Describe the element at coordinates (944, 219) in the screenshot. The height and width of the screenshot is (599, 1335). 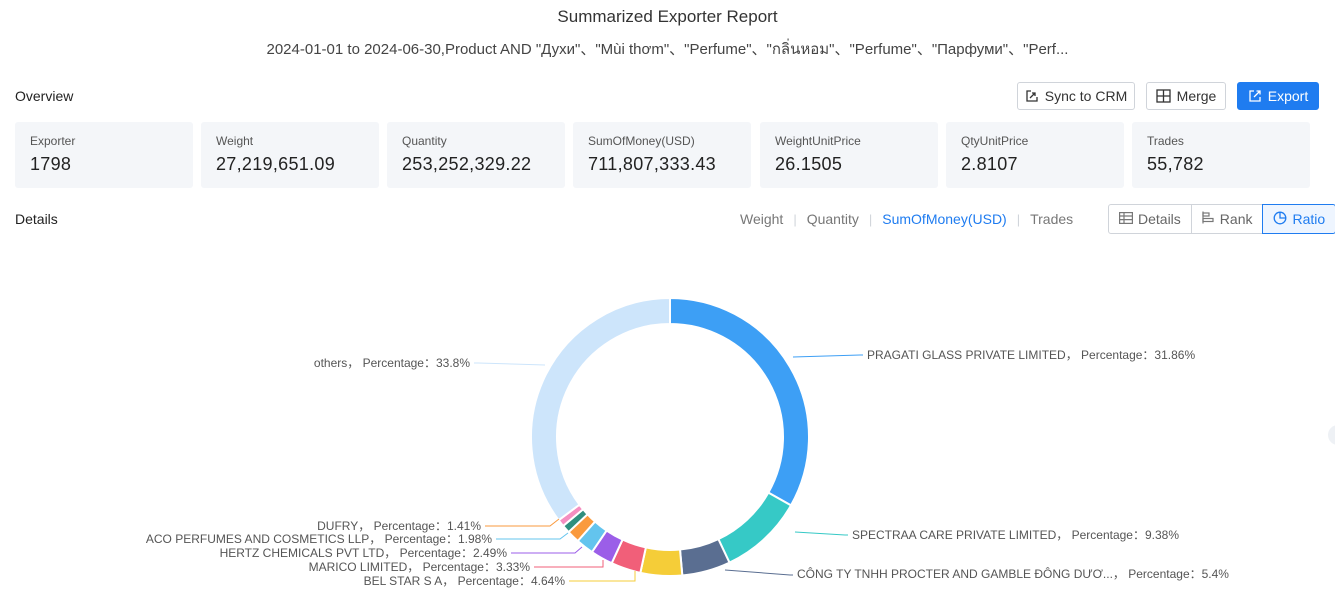
I see `tab-sum-of-money: SumOfMoney(USD)` at that location.